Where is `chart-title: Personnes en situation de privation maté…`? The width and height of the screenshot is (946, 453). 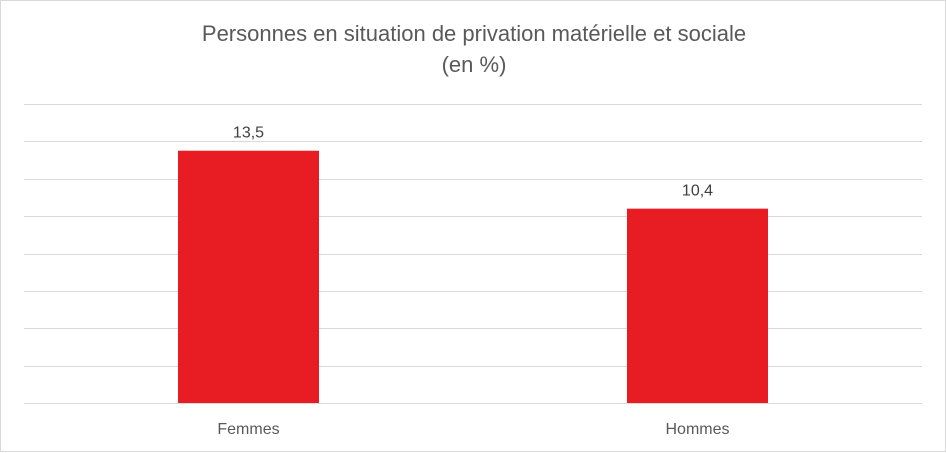 chart-title: Personnes en situation de privation maté… is located at coordinates (474, 33).